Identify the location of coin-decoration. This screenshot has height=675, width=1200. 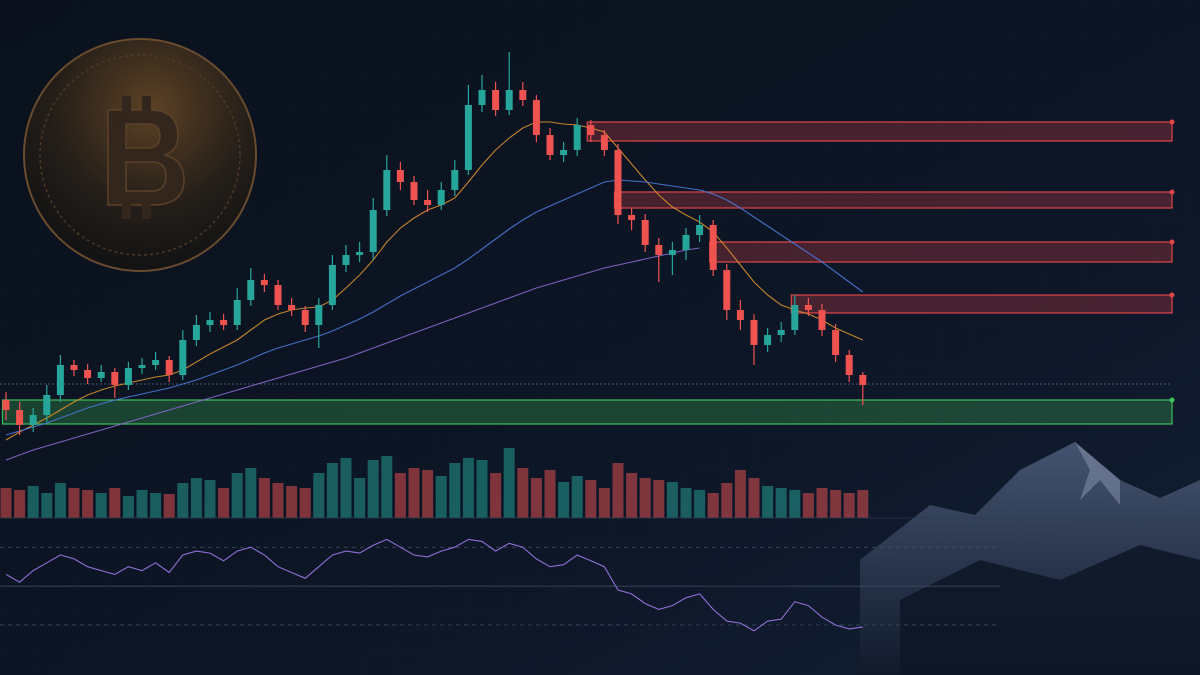
(140, 155).